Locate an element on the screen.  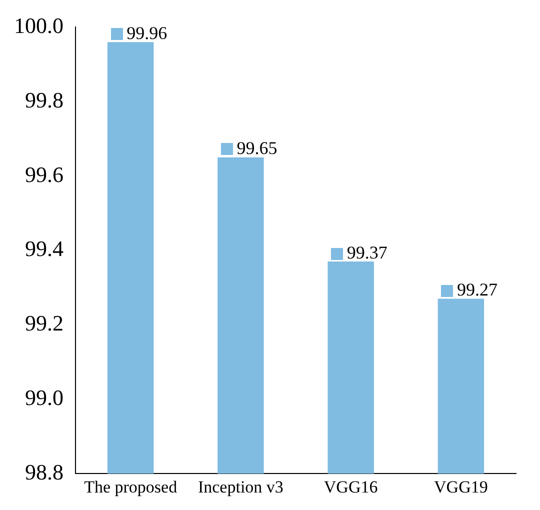
y-tick-label: 99.0 is located at coordinates (44, 397).